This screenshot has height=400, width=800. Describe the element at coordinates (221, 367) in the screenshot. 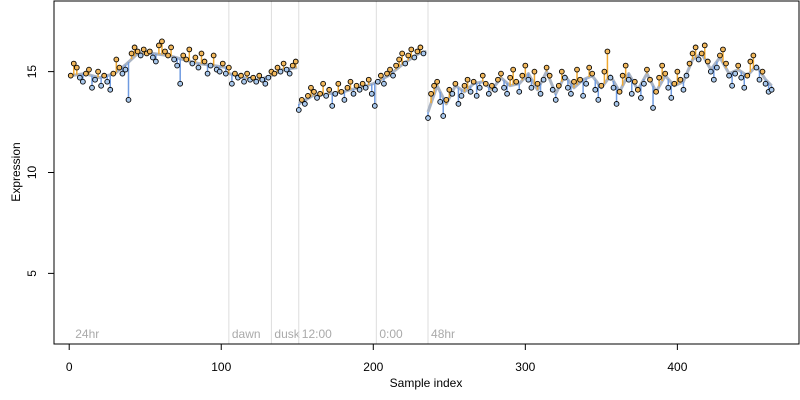

I see `x-tick-label: 100` at that location.